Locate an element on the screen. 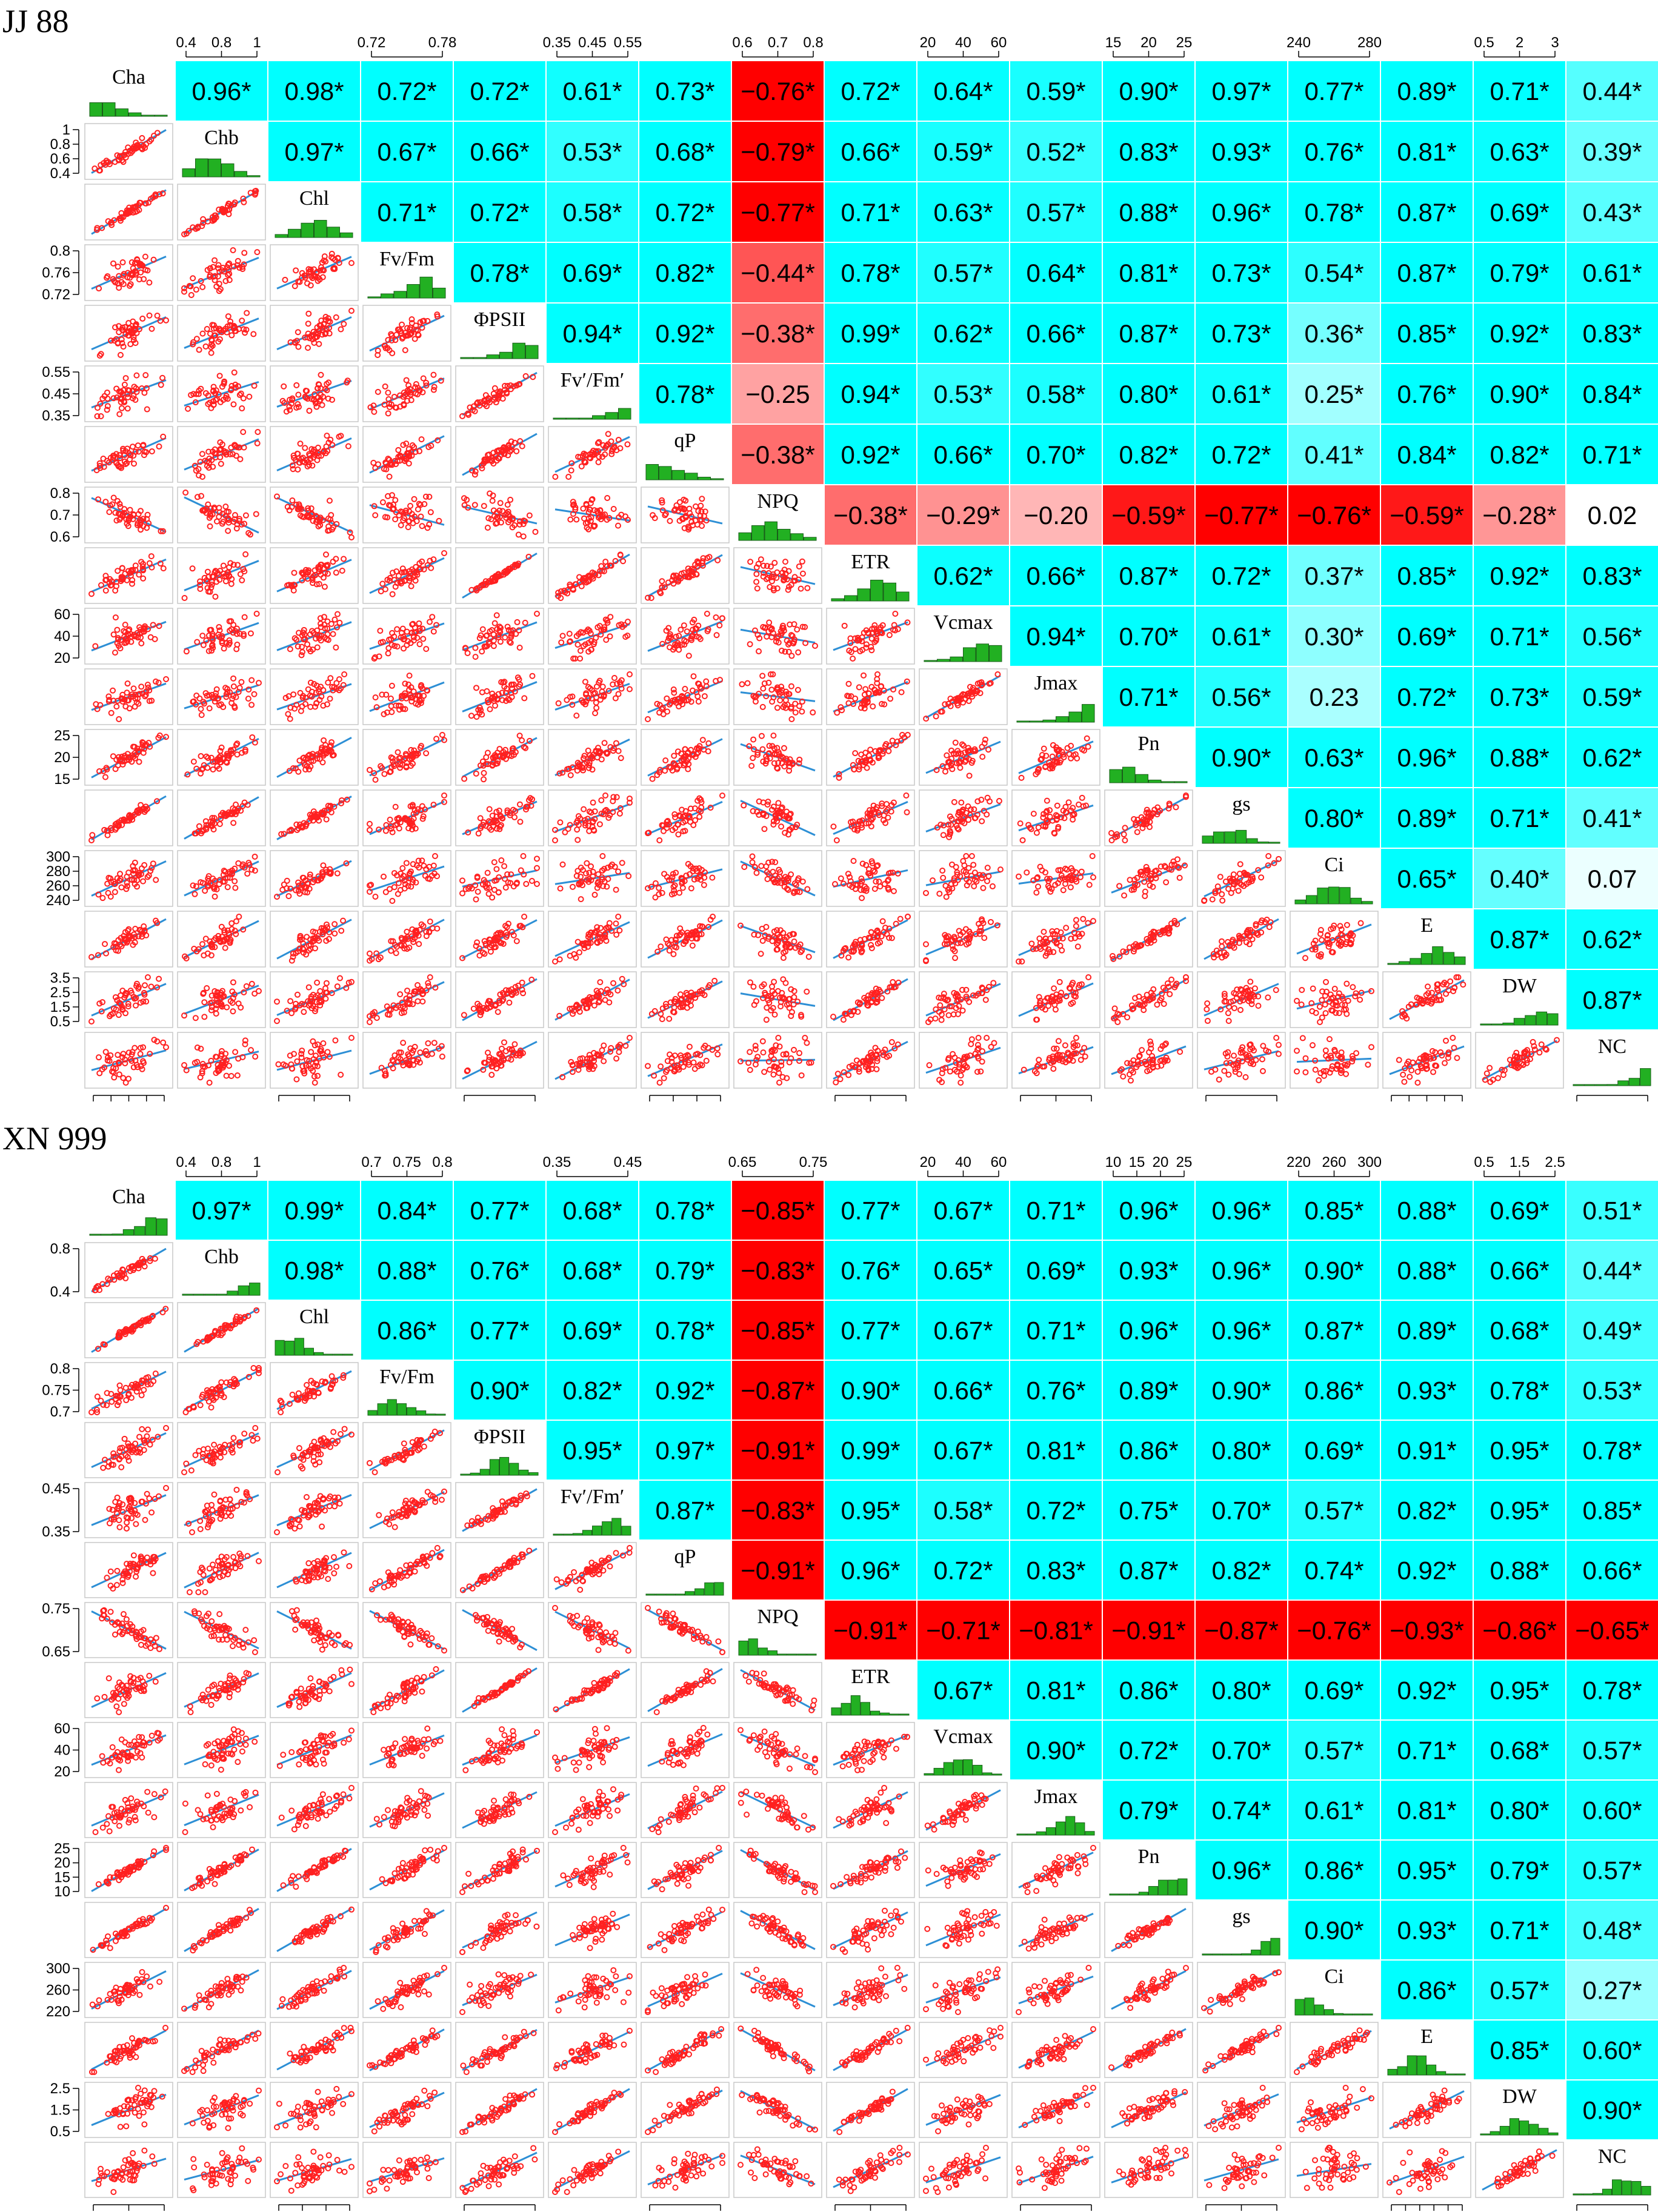 The width and height of the screenshot is (1658, 2212). corr-value: 0.65* is located at coordinates (1427, 879).